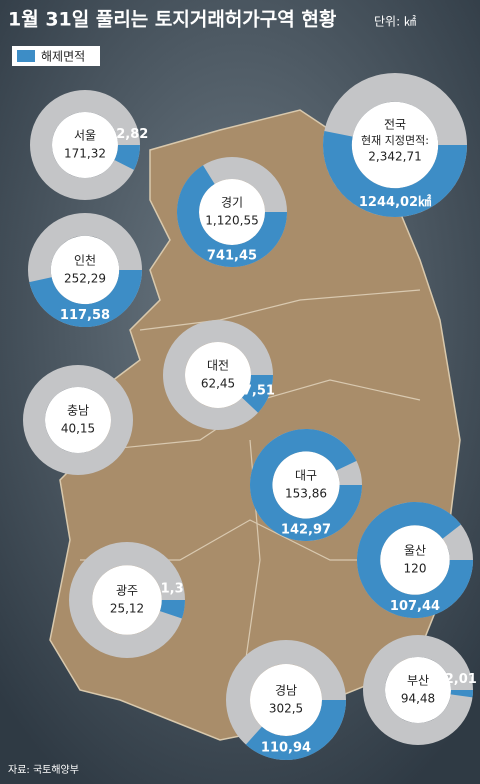  I want to click on legend-label: 해제면적, so click(63, 57).